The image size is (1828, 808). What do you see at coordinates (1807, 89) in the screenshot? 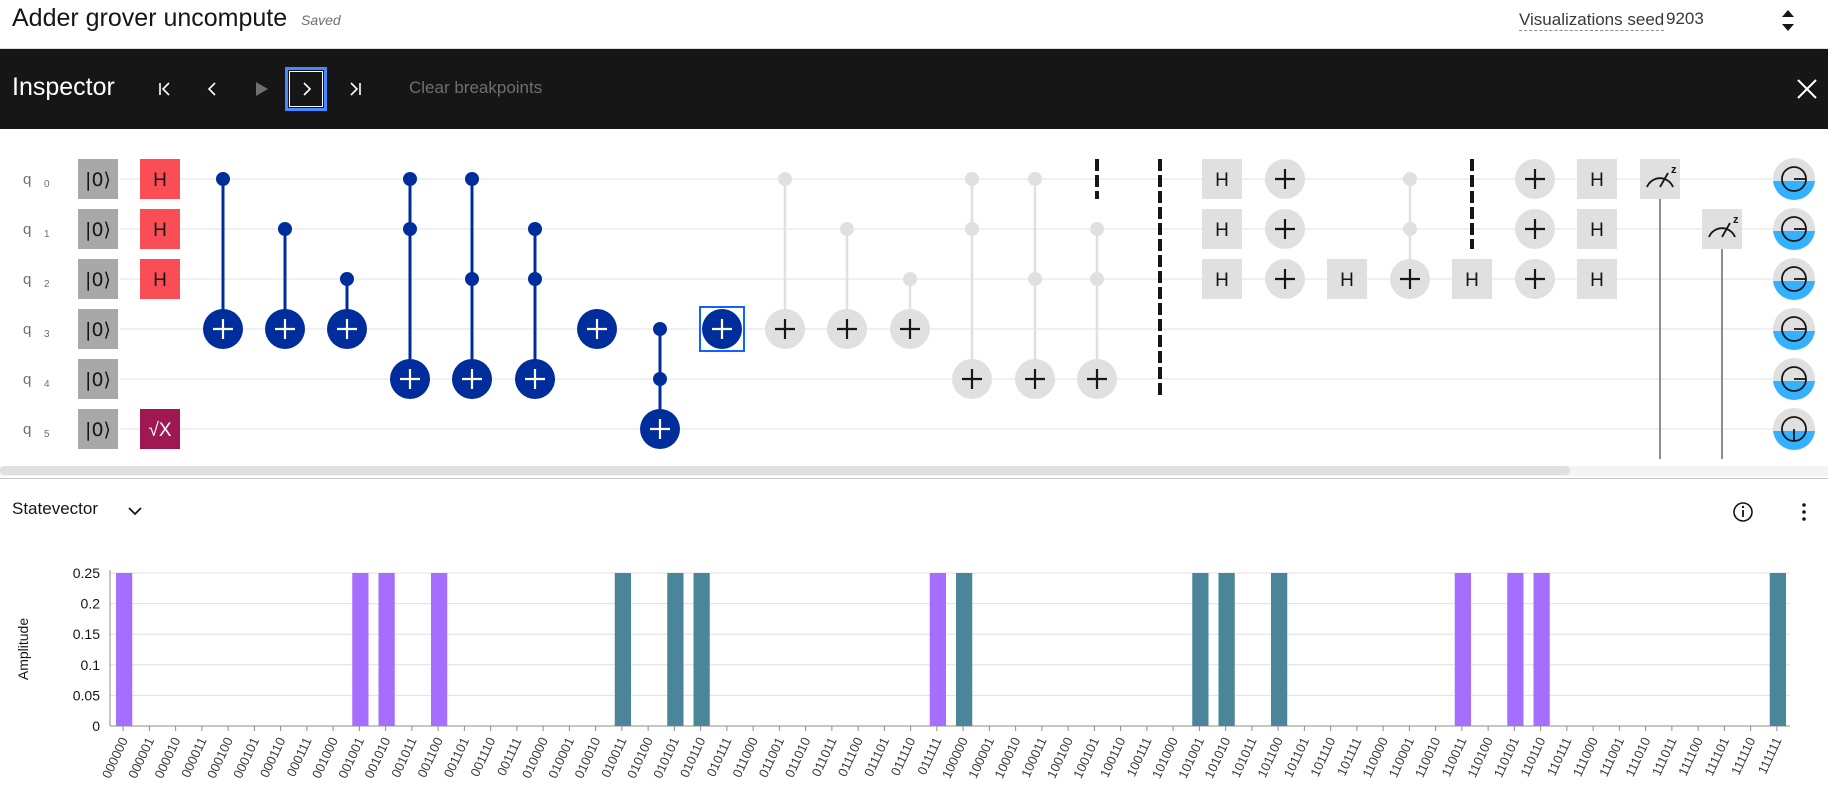
I see `close-icon` at bounding box center [1807, 89].